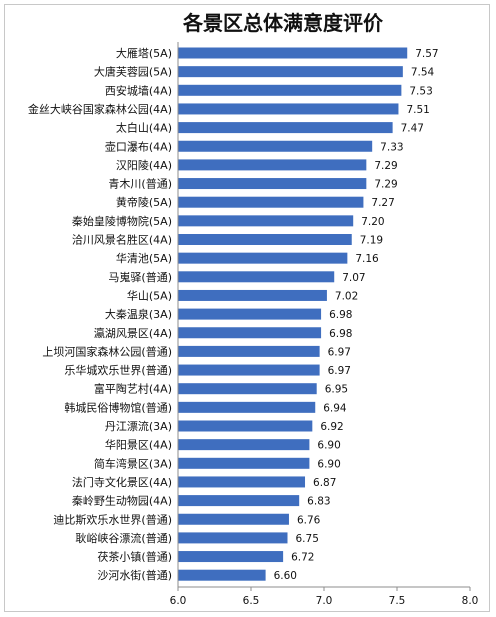 This screenshot has height=617, width=496. I want to click on value-label-18: 6.97, so click(339, 371).